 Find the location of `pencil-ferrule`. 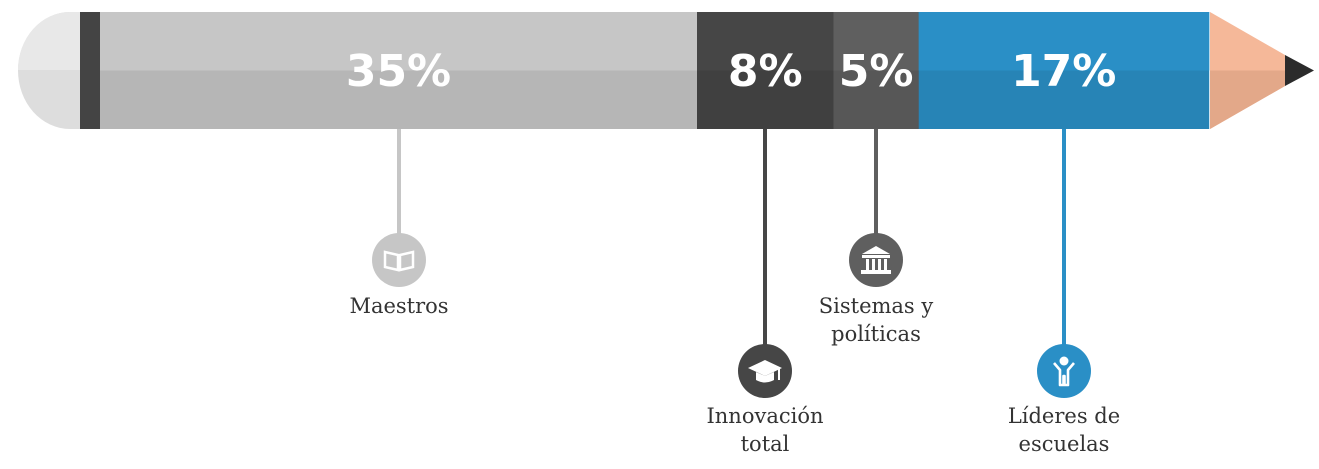

pencil-ferrule is located at coordinates (90, 70).